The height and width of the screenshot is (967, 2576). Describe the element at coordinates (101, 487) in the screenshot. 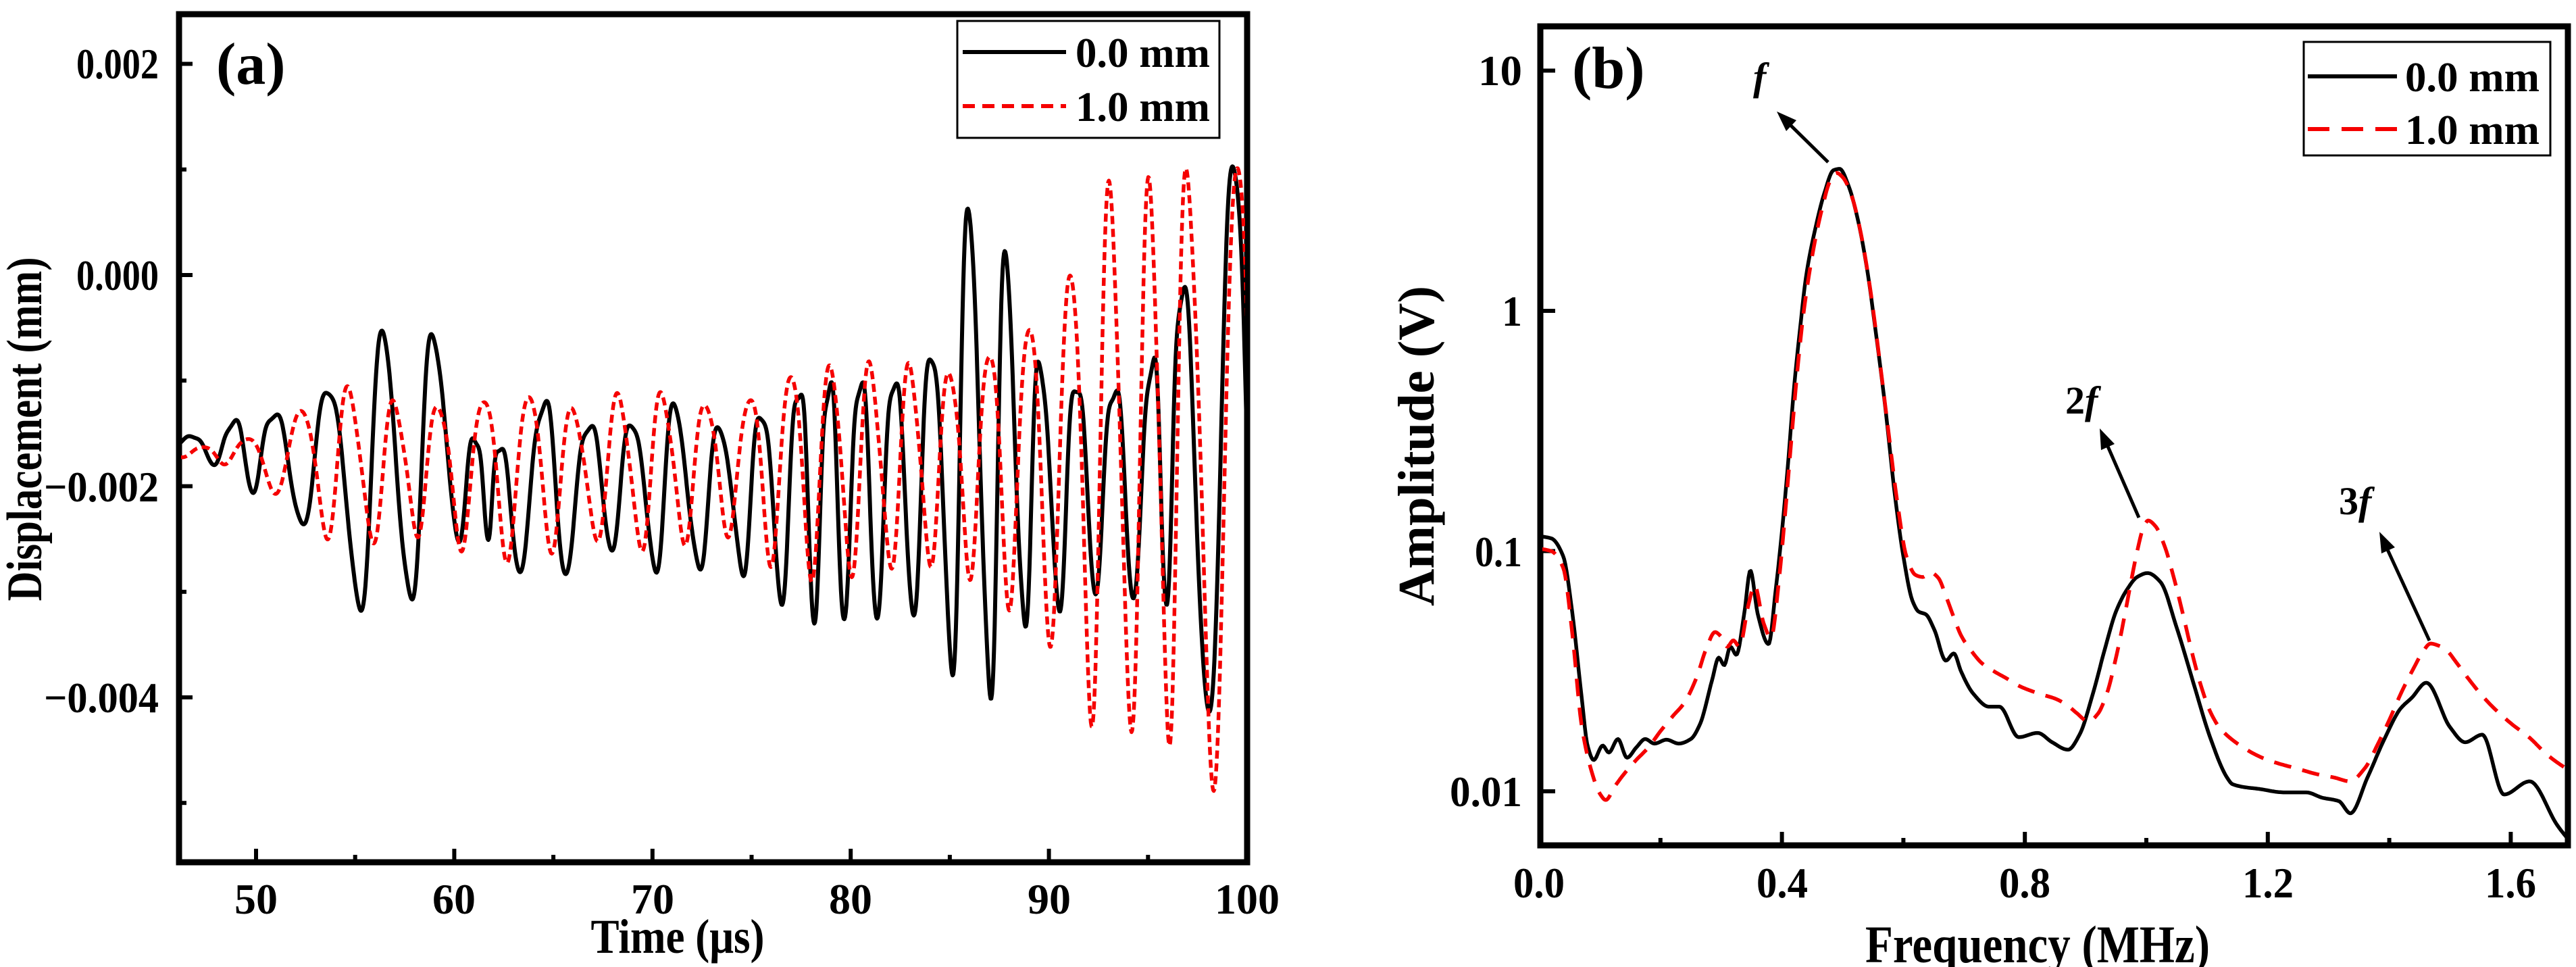

I see `svg-text: −0.002` at that location.